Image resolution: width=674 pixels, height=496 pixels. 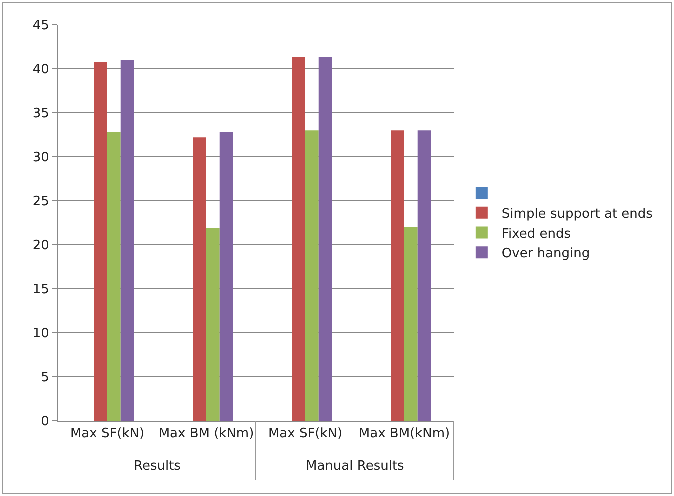 I want to click on legend-label: Fixed ends, so click(x=537, y=234).